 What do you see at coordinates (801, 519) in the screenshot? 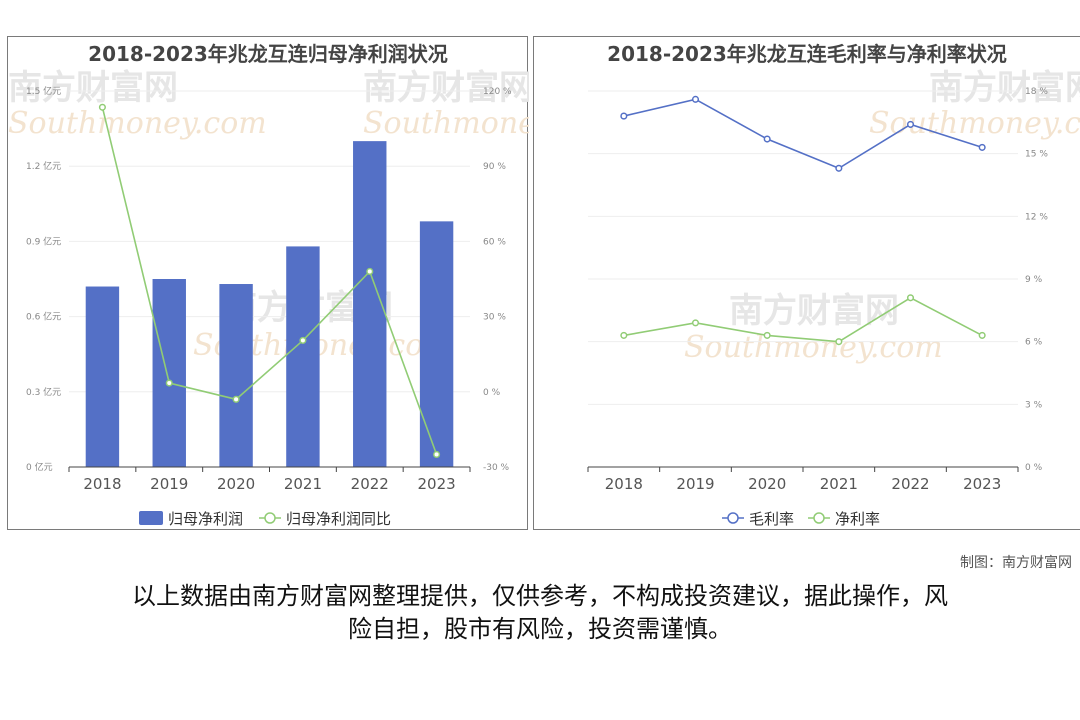
I see `legend: 毛利率 净利率` at bounding box center [801, 519].